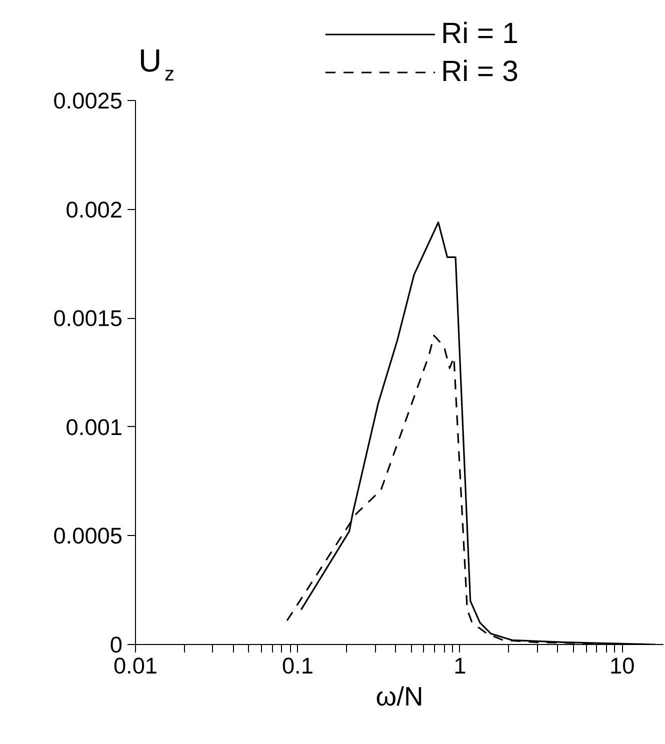 The width and height of the screenshot is (665, 744). I want to click on legend-label: Ri = 3, so click(479, 72).